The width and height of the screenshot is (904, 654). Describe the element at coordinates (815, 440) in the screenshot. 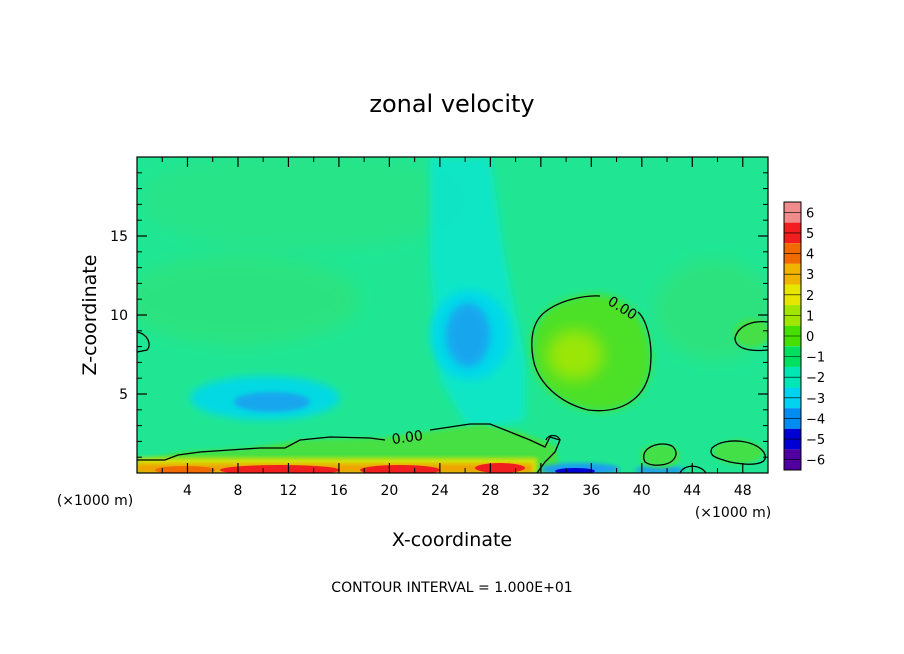

I see `colorbar-label: −5` at that location.